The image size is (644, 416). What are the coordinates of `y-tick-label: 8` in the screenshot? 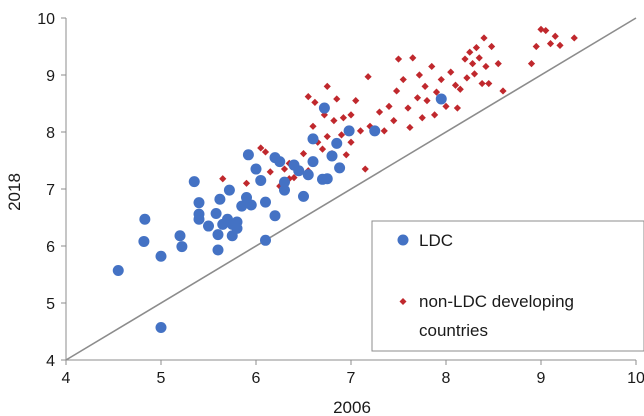 It's located at (50, 133).